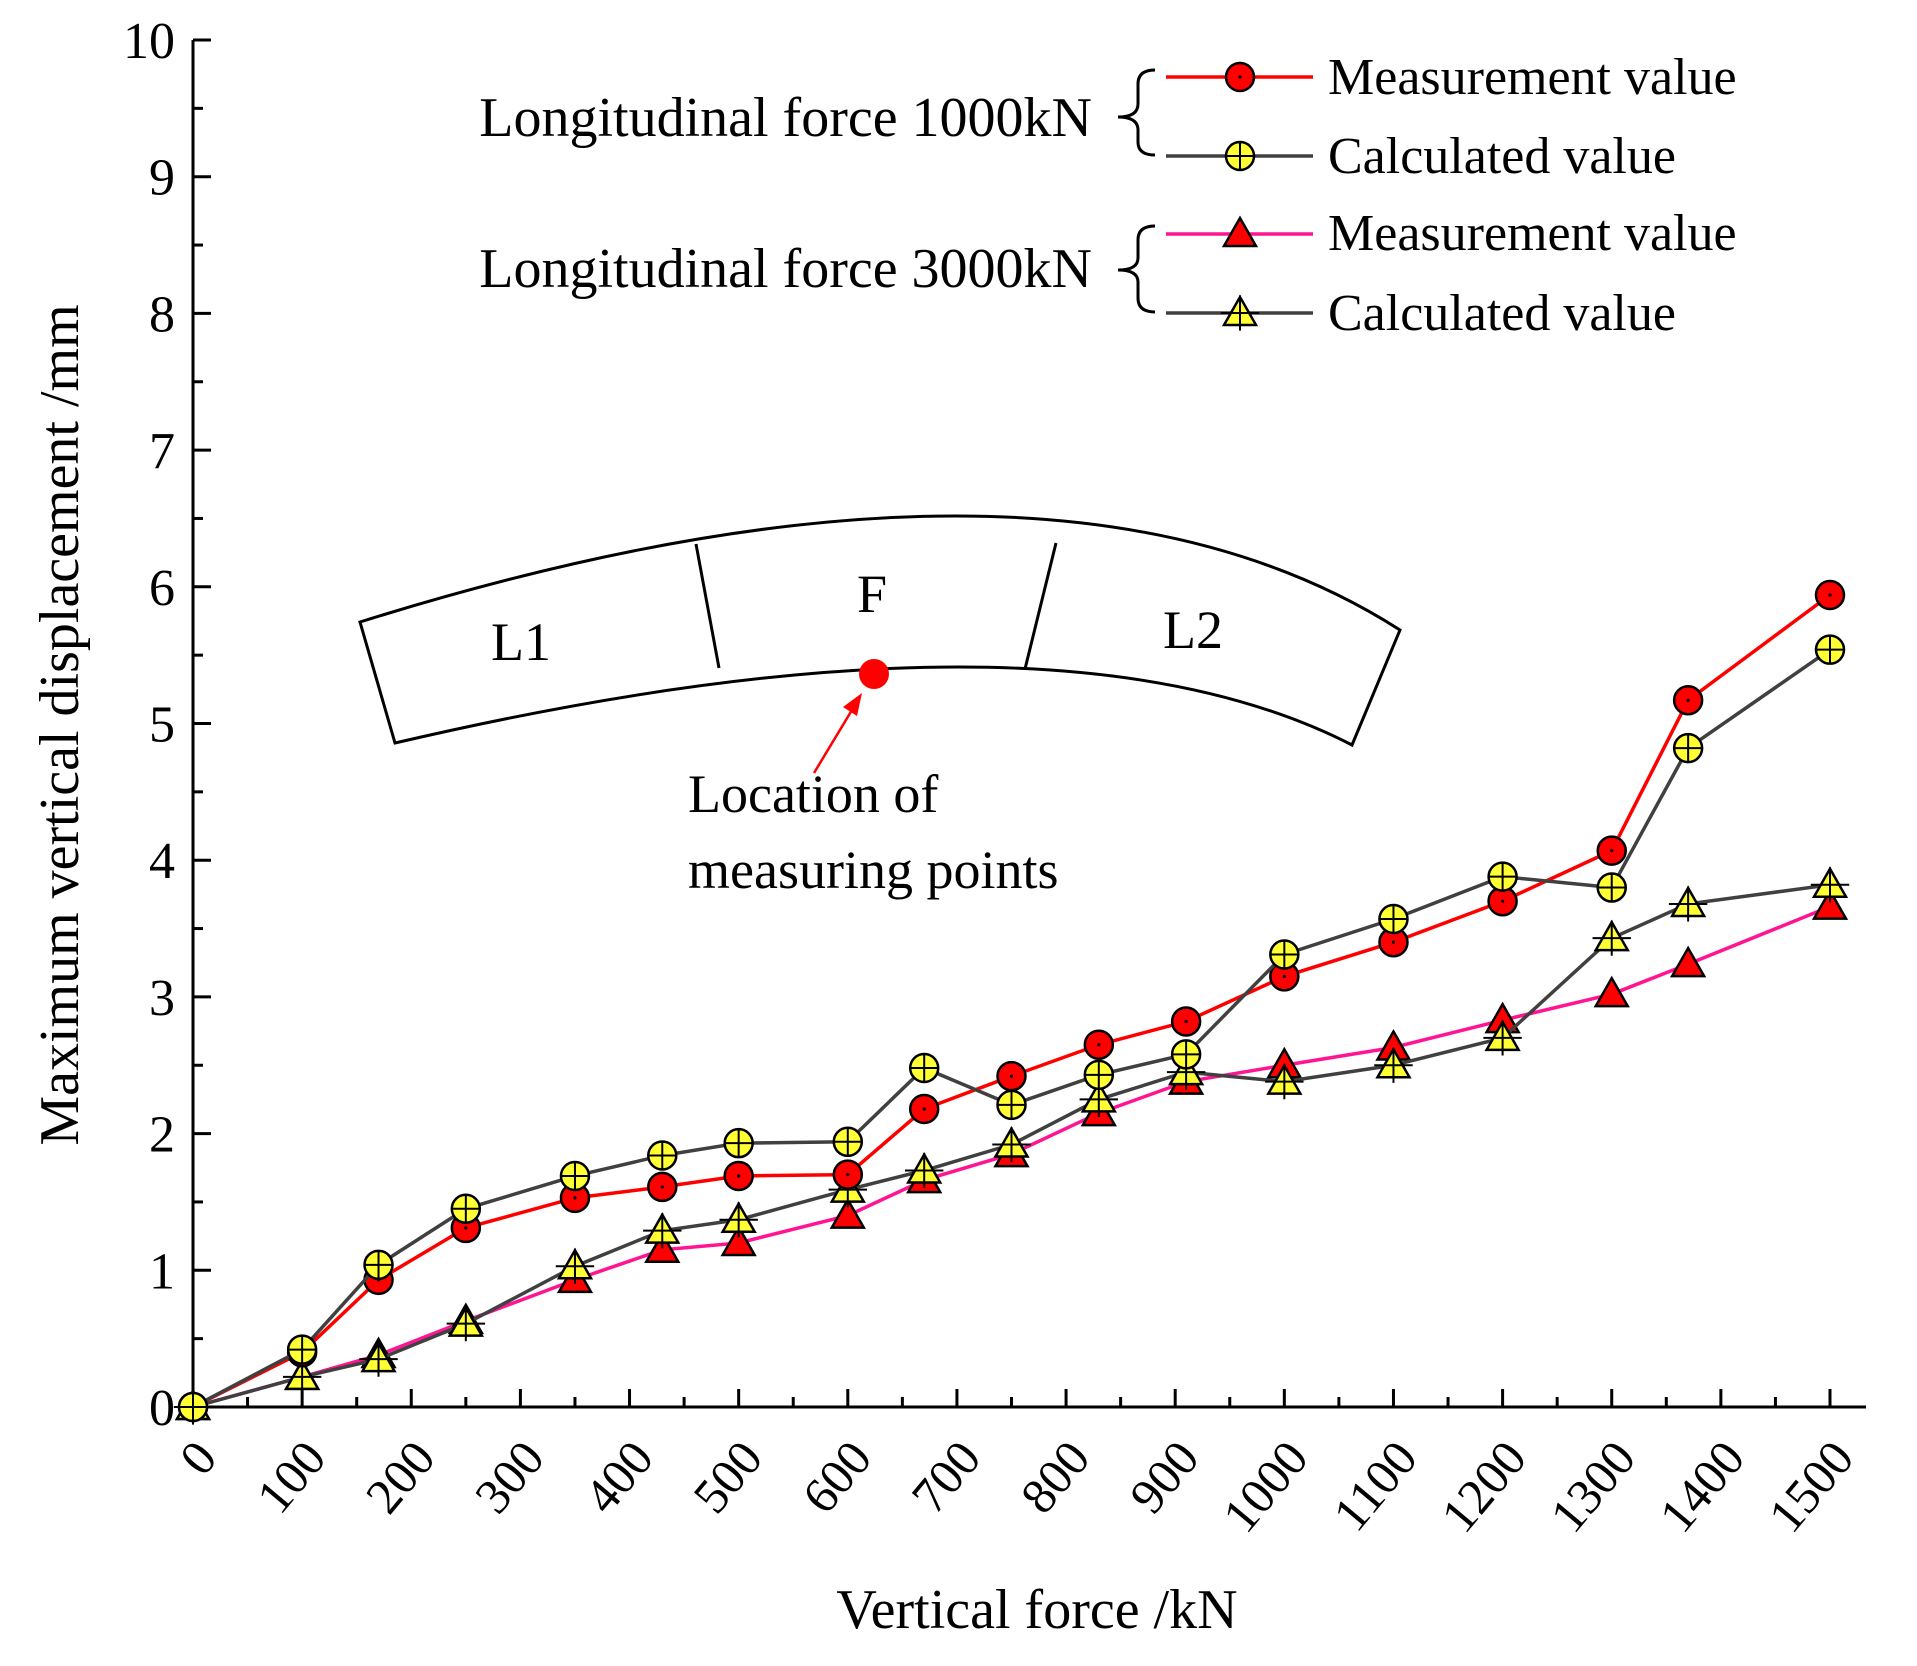 The image size is (1917, 1666). Describe the element at coordinates (618, 1476) in the screenshot. I see `x-tick-label: 400` at that location.